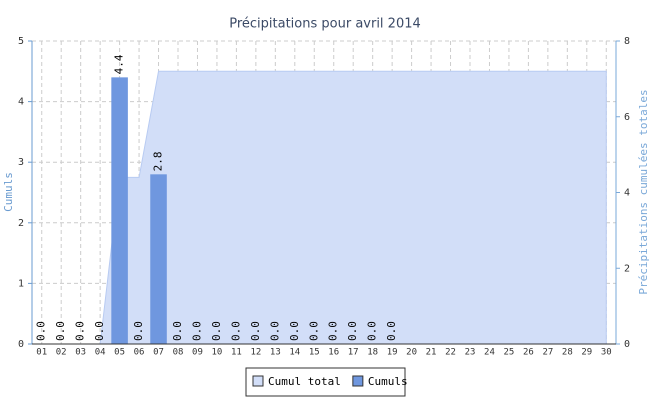 This screenshot has width=650, height=400. What do you see at coordinates (21, 223) in the screenshot?
I see `y-tick-label: 2` at bounding box center [21, 223].